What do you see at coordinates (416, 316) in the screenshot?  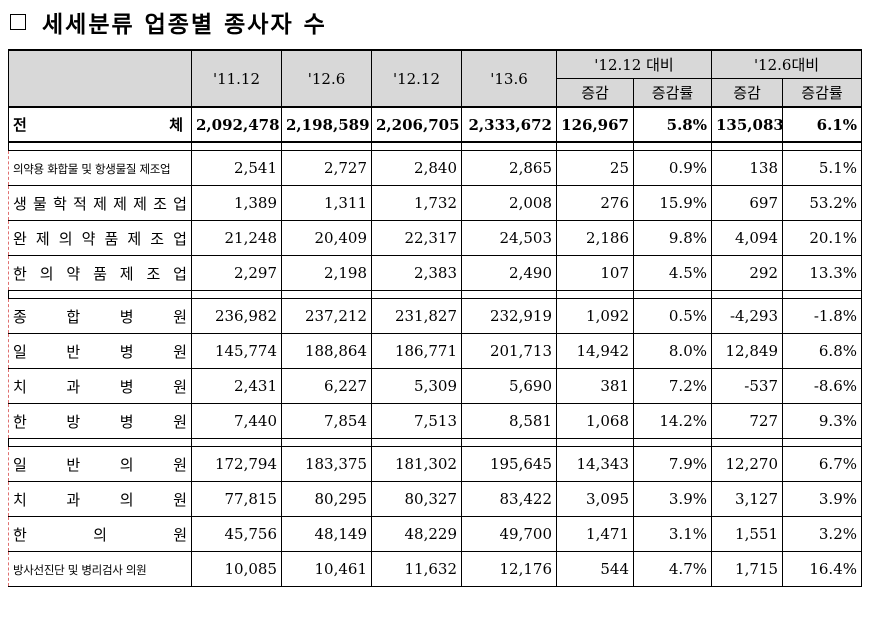 I see `row-value: 231,827` at bounding box center [416, 316].